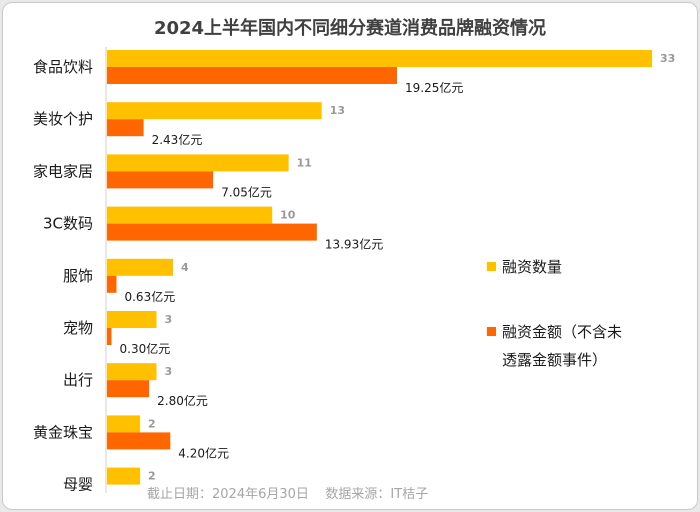 Image resolution: width=700 pixels, height=512 pixels. I want to click on legend-label-count: 融资数量, so click(532, 267).